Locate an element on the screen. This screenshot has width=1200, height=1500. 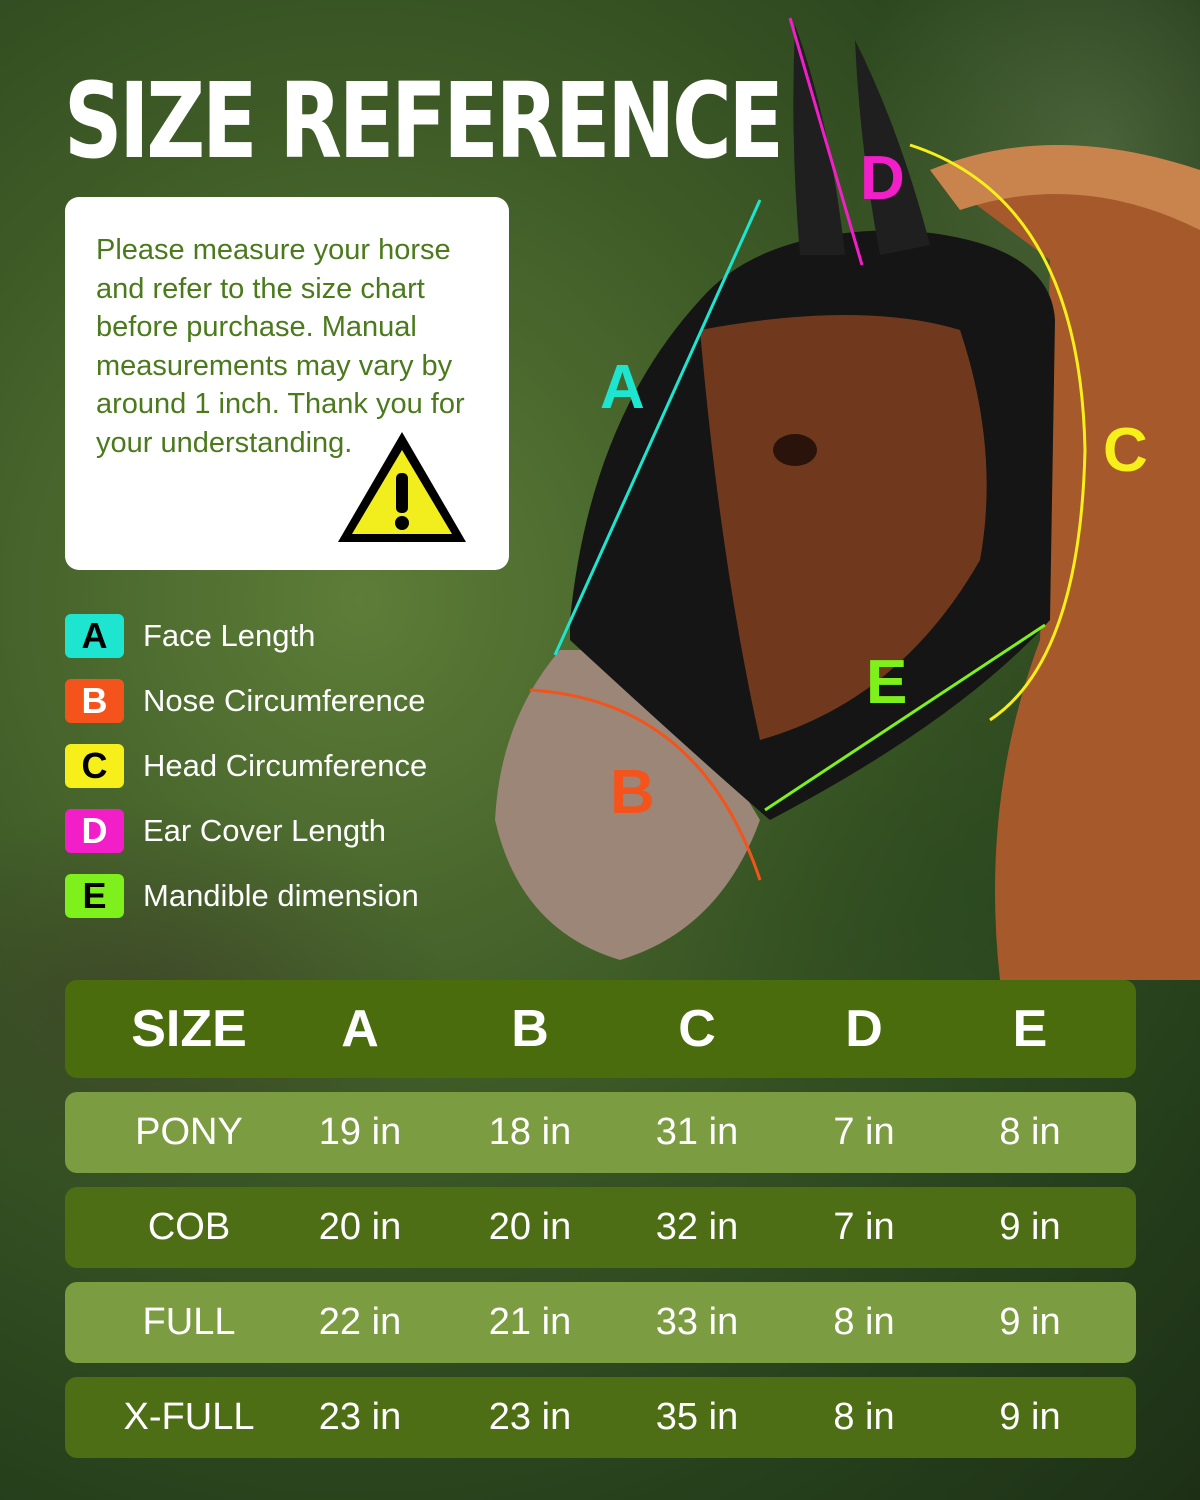
table-row: X-FULL 23 in 23 in 35 in 8 in 9 in is located at coordinates (600, 1417).